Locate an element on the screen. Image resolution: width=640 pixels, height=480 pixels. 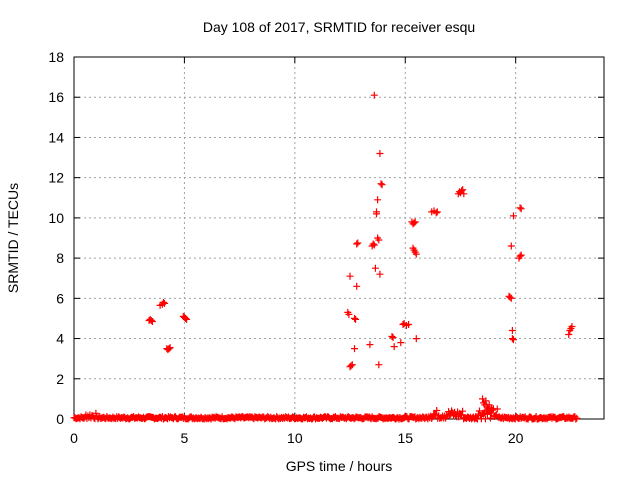
y-tick-label: 16 is located at coordinates (56, 97).